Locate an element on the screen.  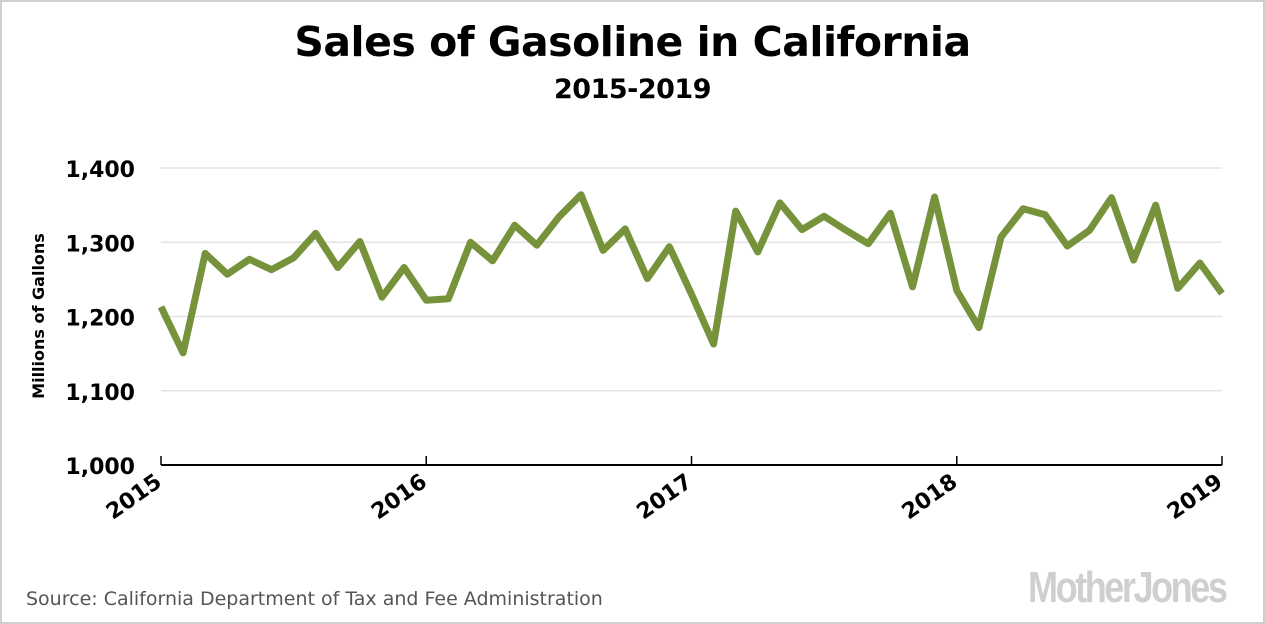
y-axis-label: Millions of Gallons is located at coordinates (38, 316).